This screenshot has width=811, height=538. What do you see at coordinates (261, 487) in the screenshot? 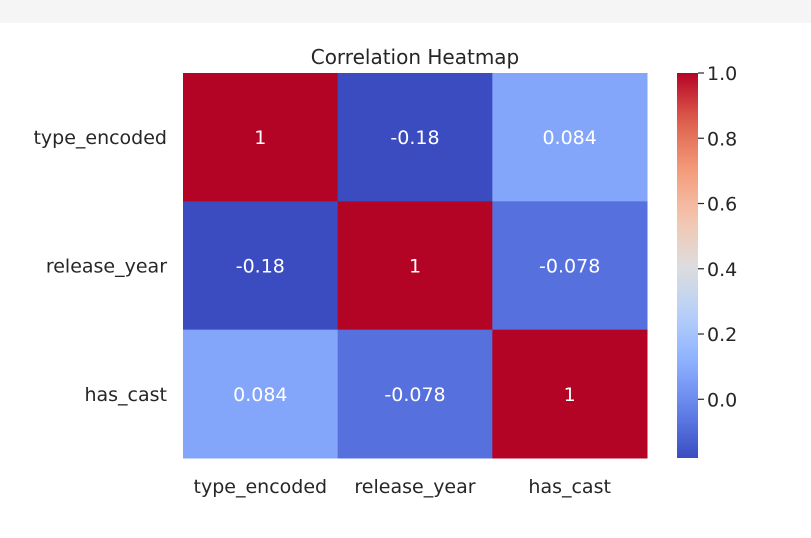
I see `col-tick-label: type_encoded` at bounding box center [261, 487].